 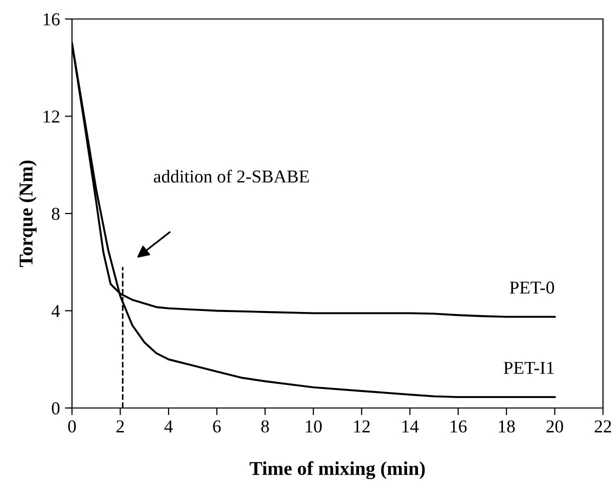 I want to click on series-label: PET-0, so click(x=532, y=288).